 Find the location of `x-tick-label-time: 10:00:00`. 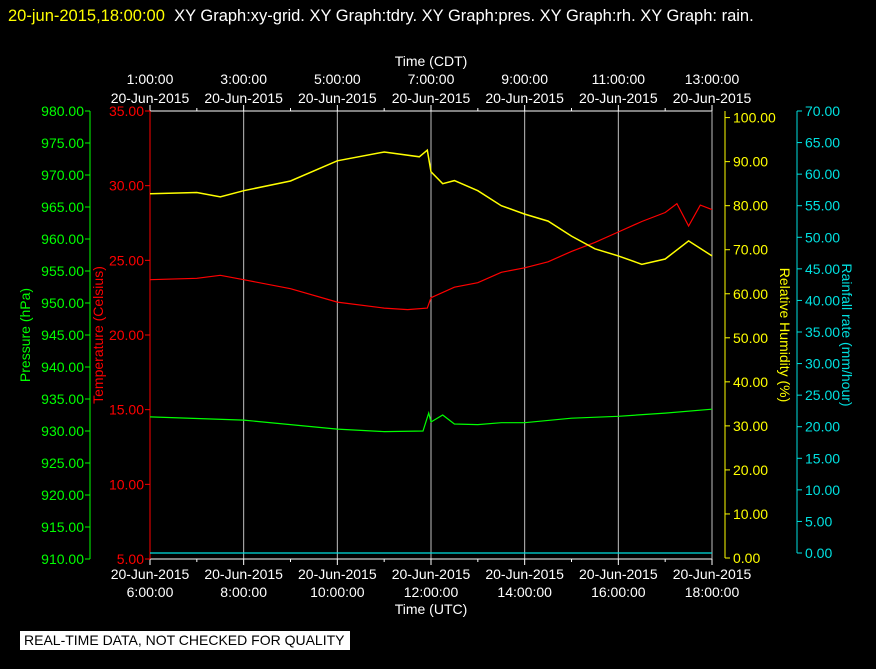

x-tick-label-time: 10:00:00 is located at coordinates (337, 592).